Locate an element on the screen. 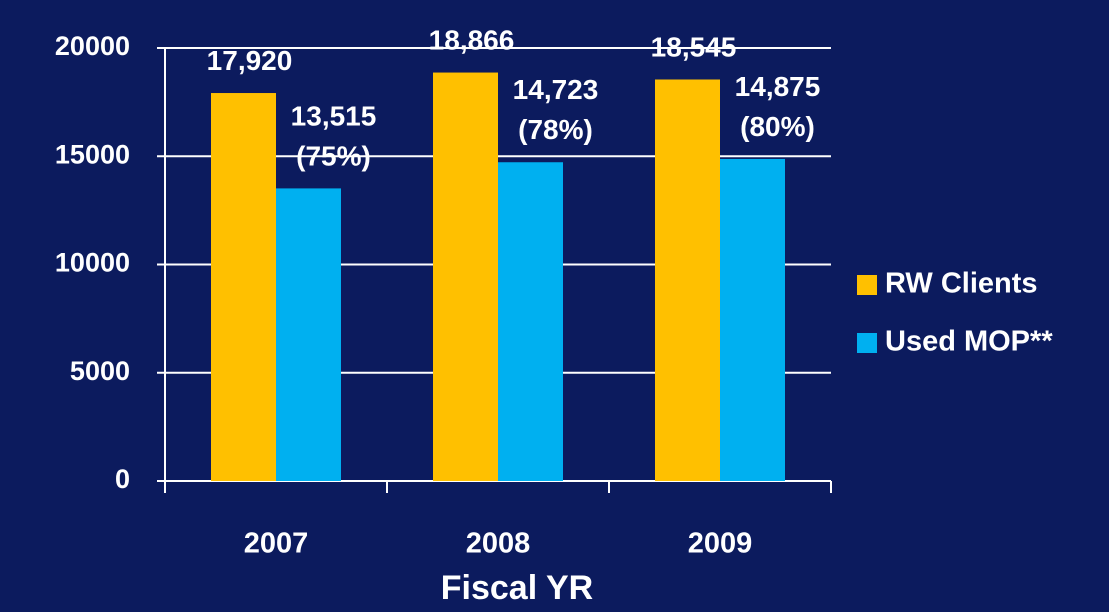 This screenshot has width=1109, height=612. data-label-line: (78%) is located at coordinates (555, 130).